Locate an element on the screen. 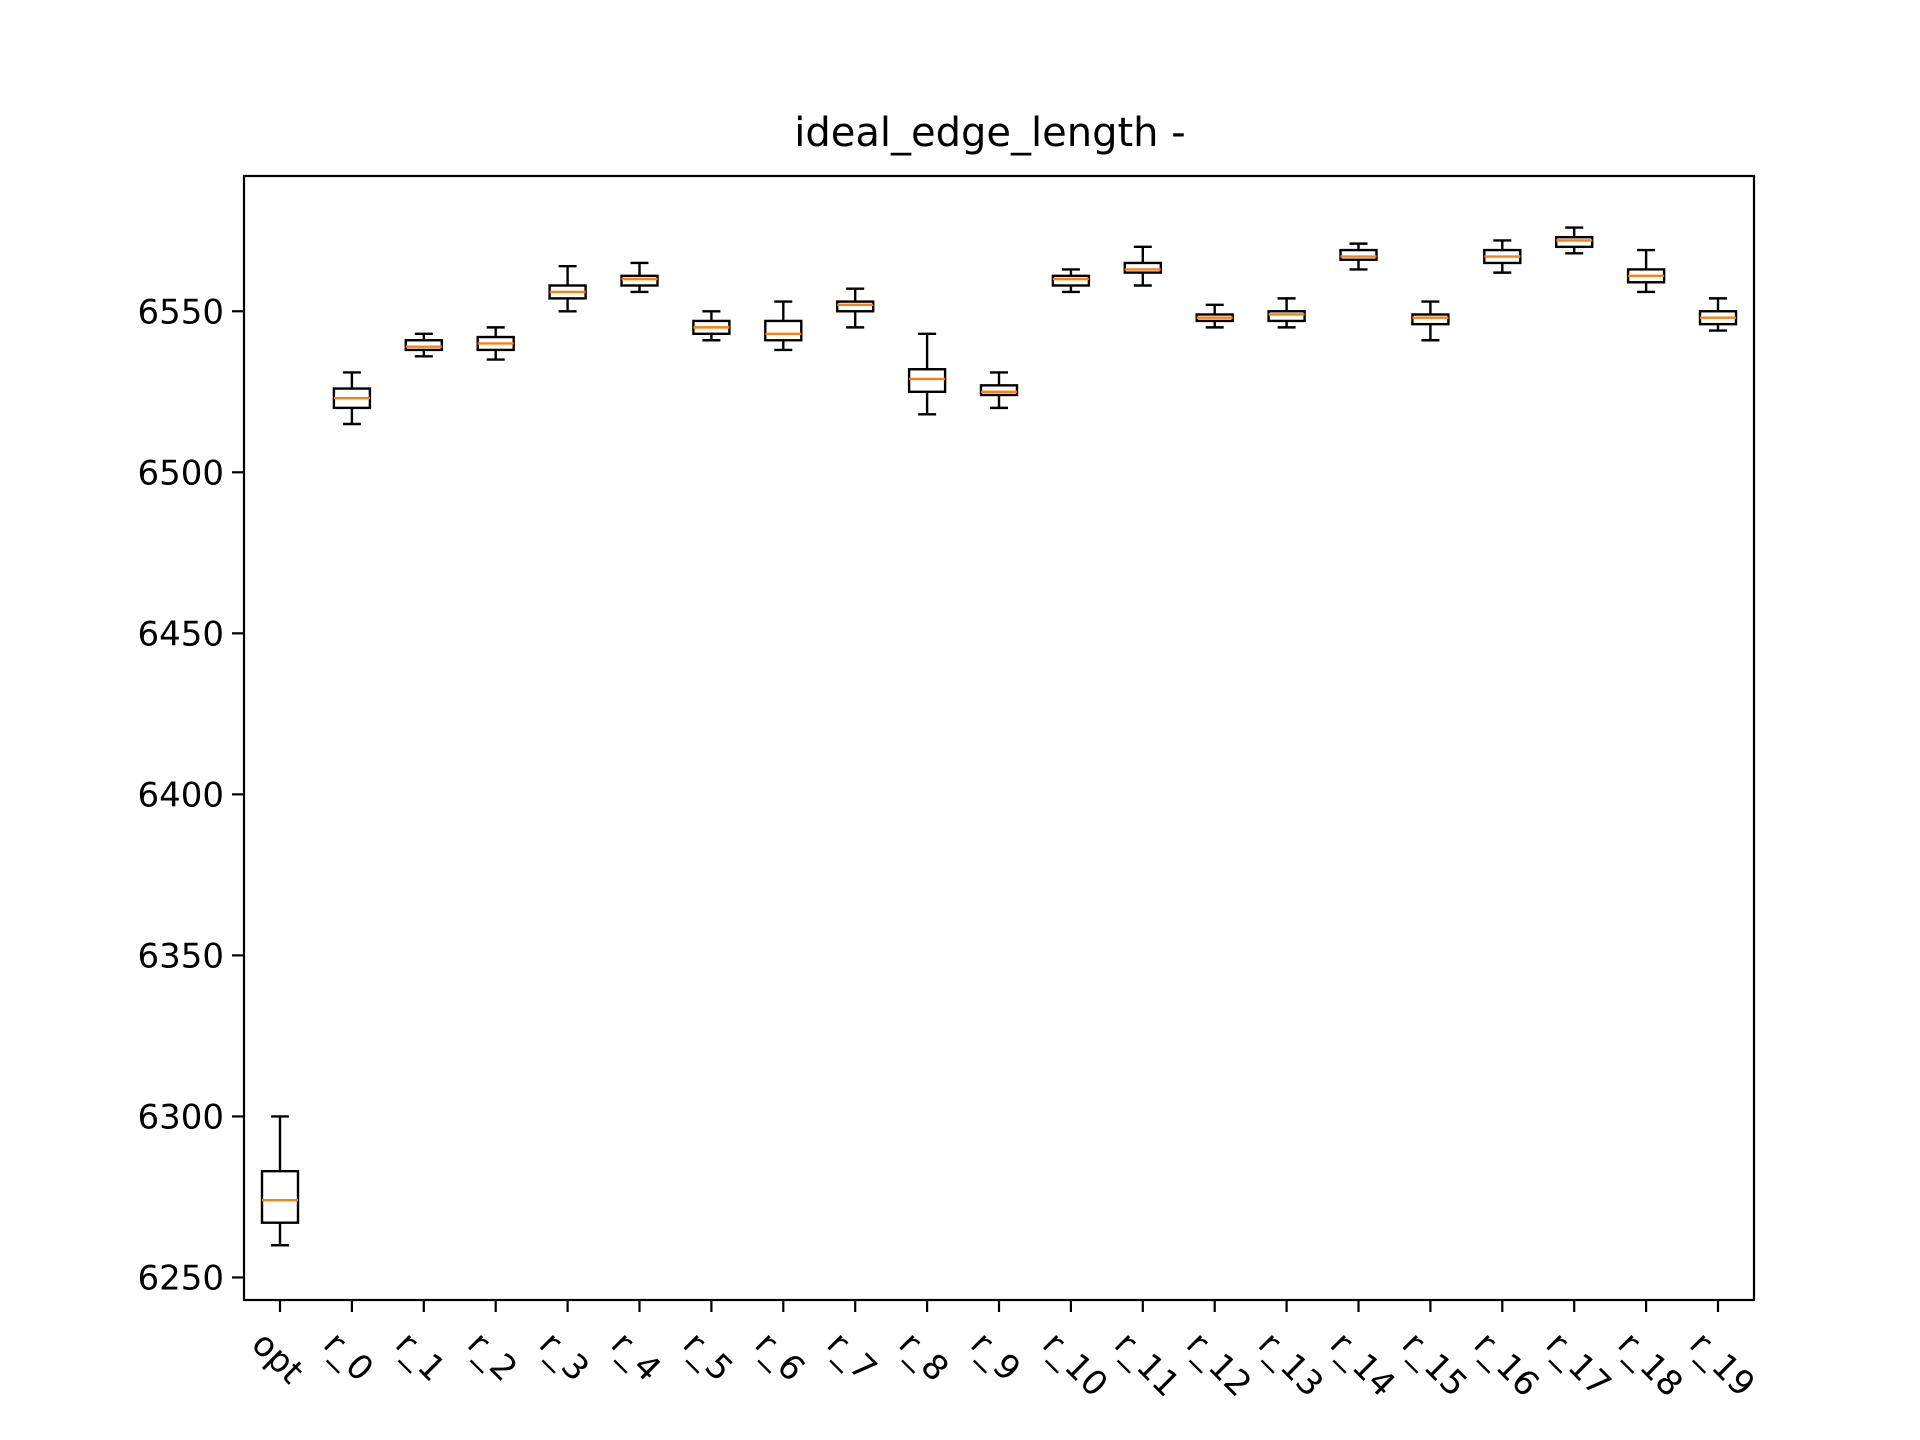 The width and height of the screenshot is (1920, 1440). y-tick-label: 6300 is located at coordinates (180, 1117).